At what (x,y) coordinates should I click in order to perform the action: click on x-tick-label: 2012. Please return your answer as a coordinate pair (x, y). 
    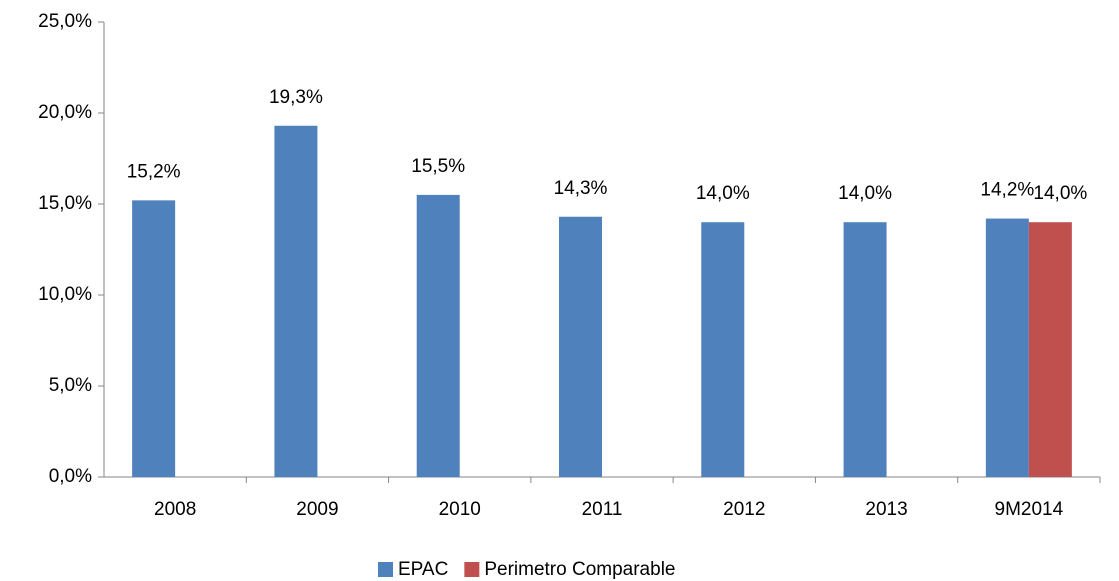
    Looking at the image, I should click on (744, 509).